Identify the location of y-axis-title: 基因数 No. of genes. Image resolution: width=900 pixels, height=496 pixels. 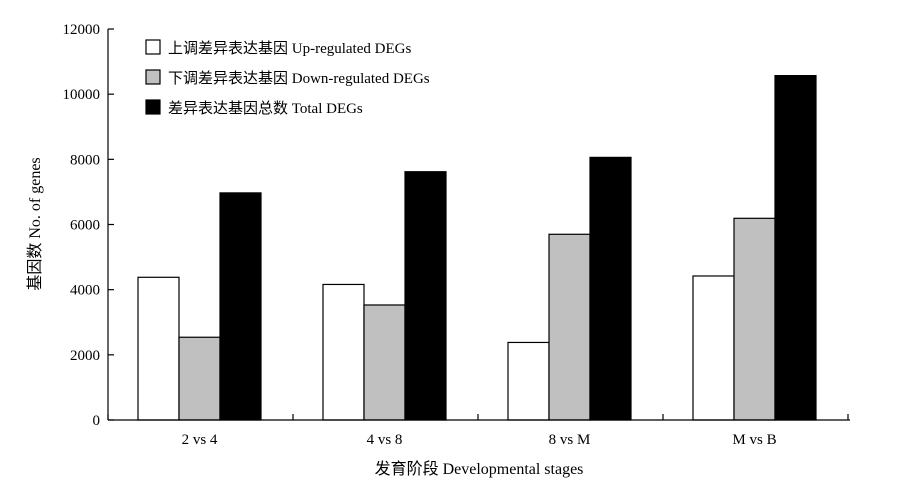
(35, 223).